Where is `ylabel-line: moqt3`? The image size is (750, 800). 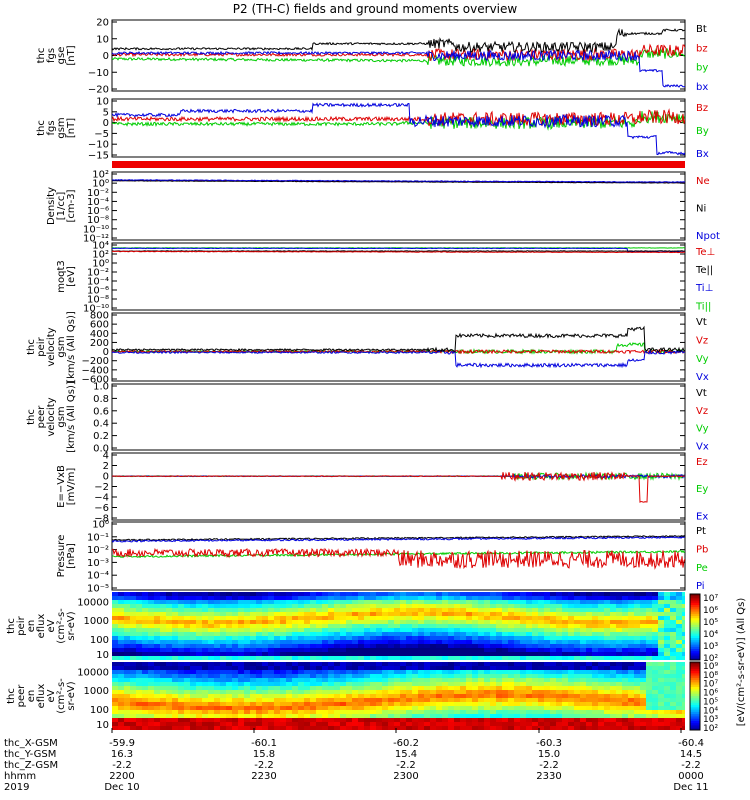
ylabel-line: moqt3 is located at coordinates (61, 276).